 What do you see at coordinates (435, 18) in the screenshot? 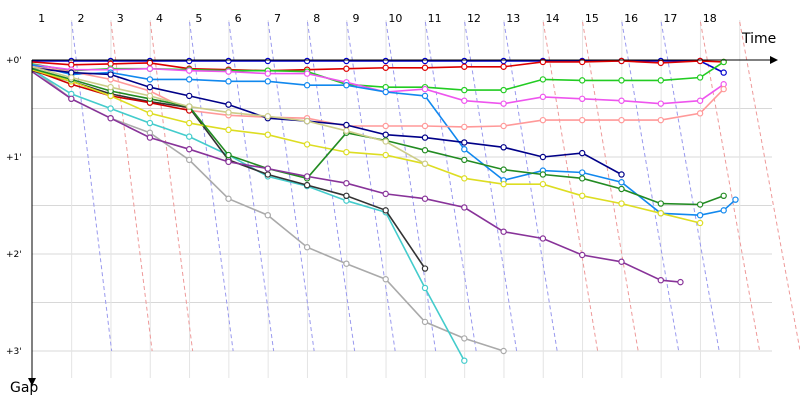
I see `lap-label: 11` at bounding box center [435, 18].